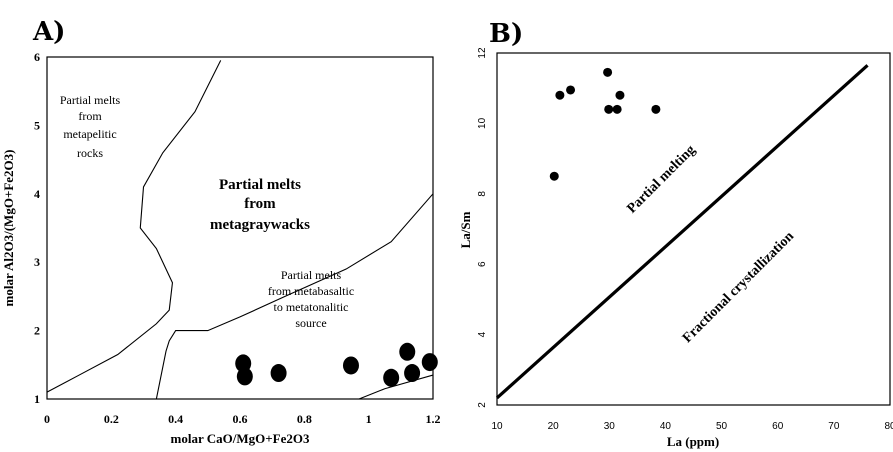  What do you see at coordinates (48, 32) in the screenshot?
I see `panel-a-label: A)` at bounding box center [48, 32].